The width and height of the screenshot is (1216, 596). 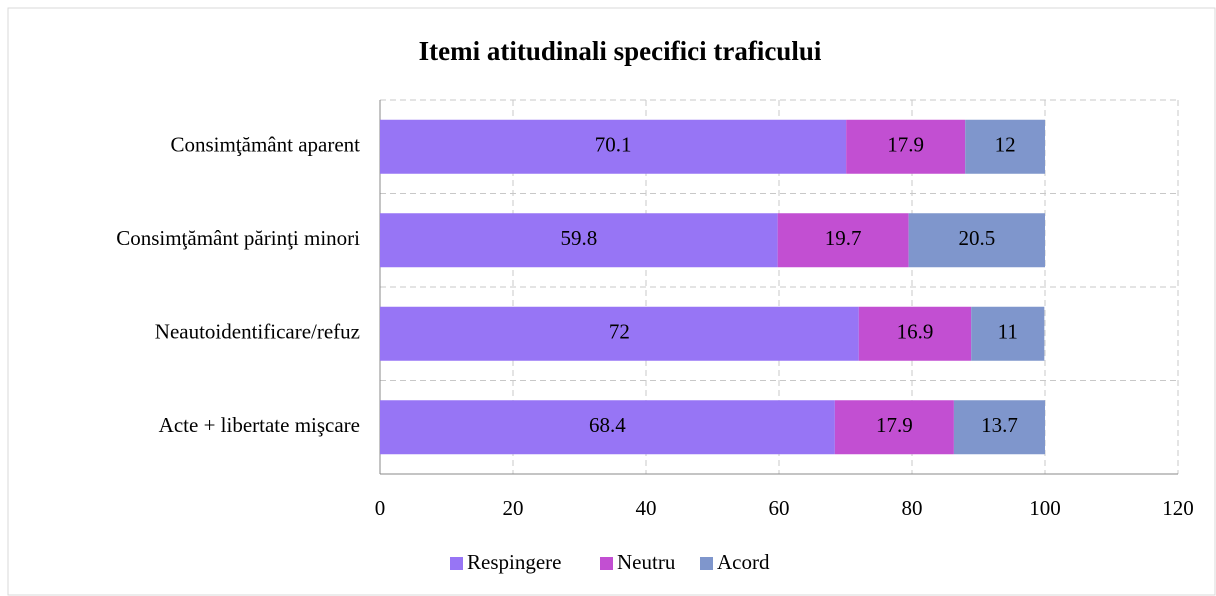 What do you see at coordinates (1178, 508) in the screenshot?
I see `x-tick-label: 120` at bounding box center [1178, 508].